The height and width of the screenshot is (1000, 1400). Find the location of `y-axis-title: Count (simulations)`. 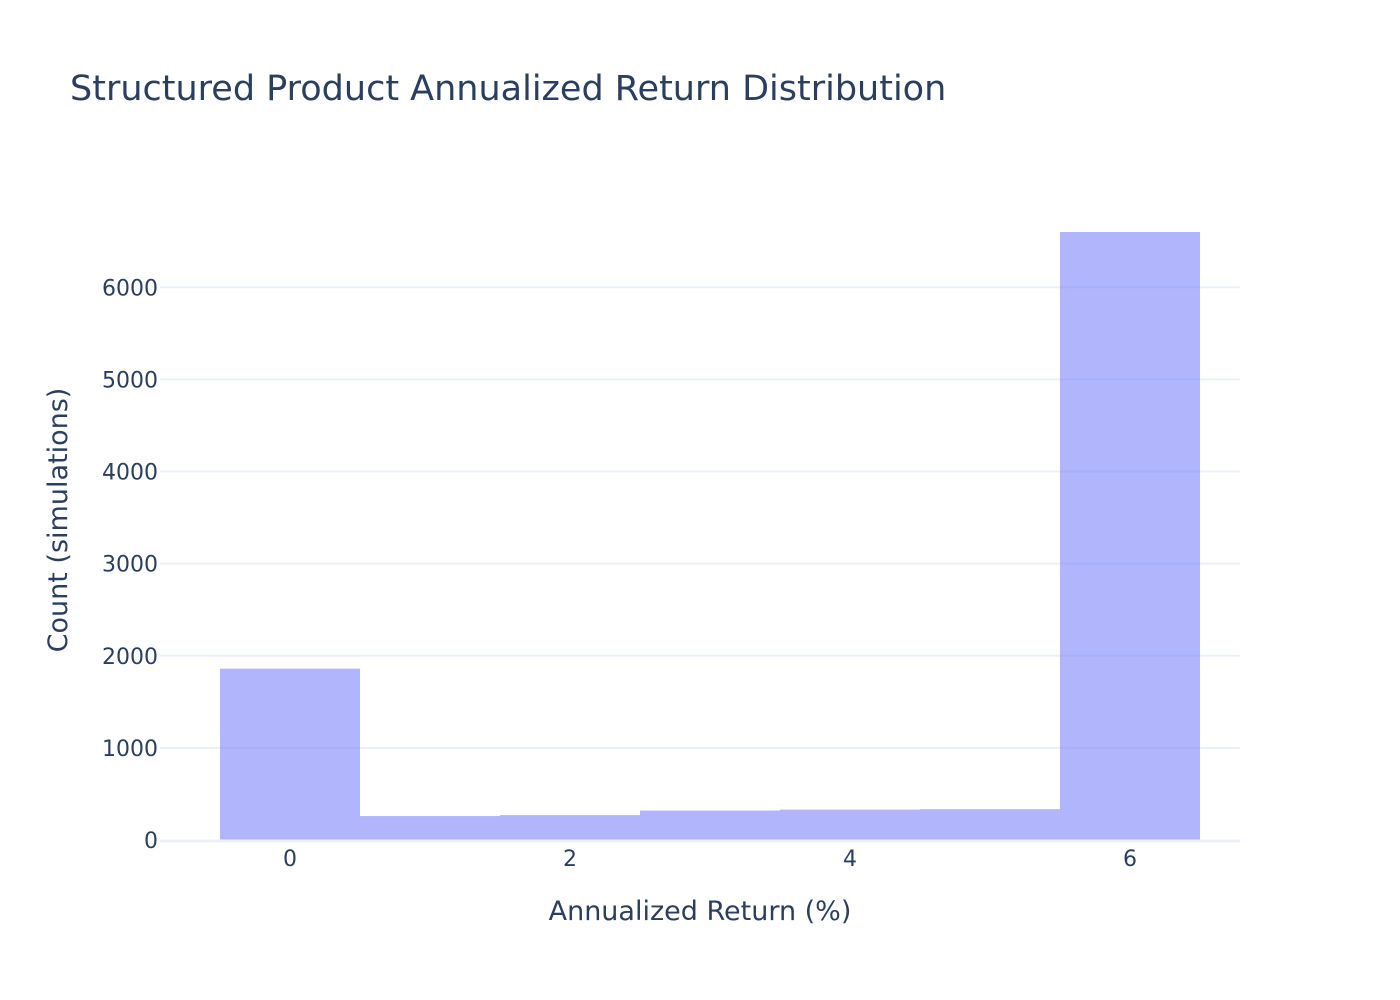

y-axis-title: Count (simulations) is located at coordinates (58, 520).